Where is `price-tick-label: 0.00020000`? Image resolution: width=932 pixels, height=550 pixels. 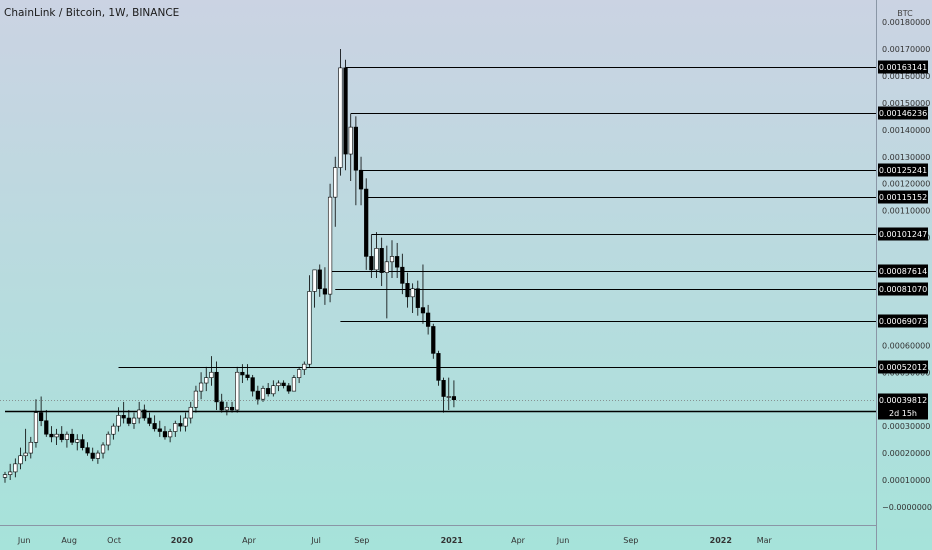
price-tick-label: 0.00020000 is located at coordinates (906, 453).